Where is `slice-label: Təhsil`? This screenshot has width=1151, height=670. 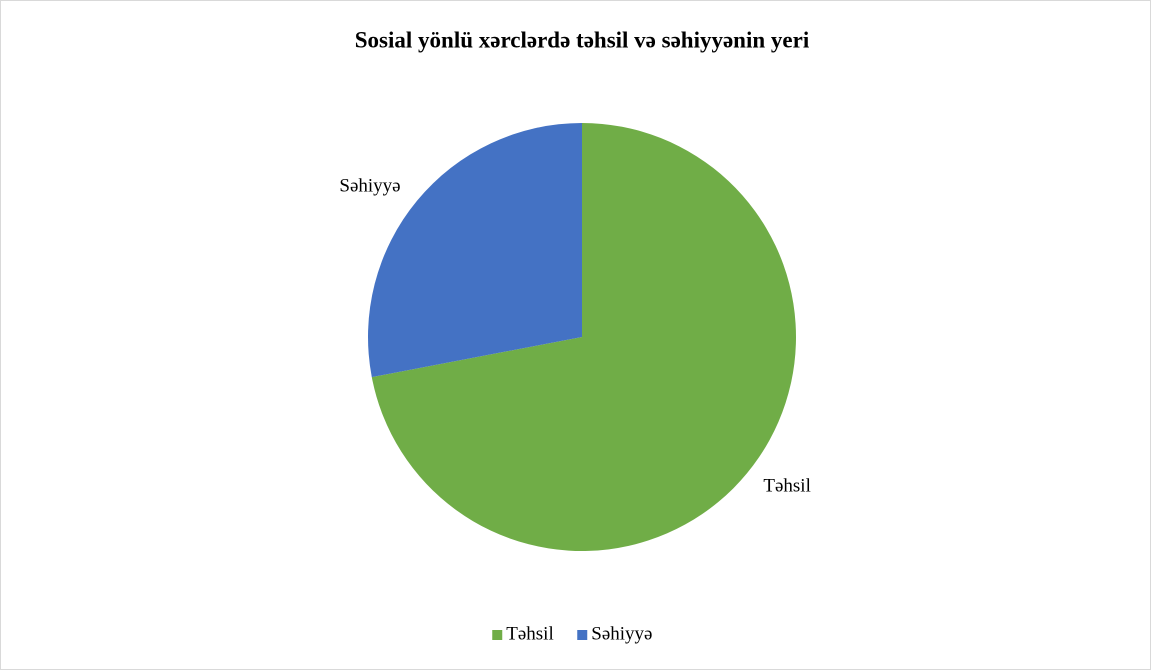 slice-label: Təhsil is located at coordinates (787, 485).